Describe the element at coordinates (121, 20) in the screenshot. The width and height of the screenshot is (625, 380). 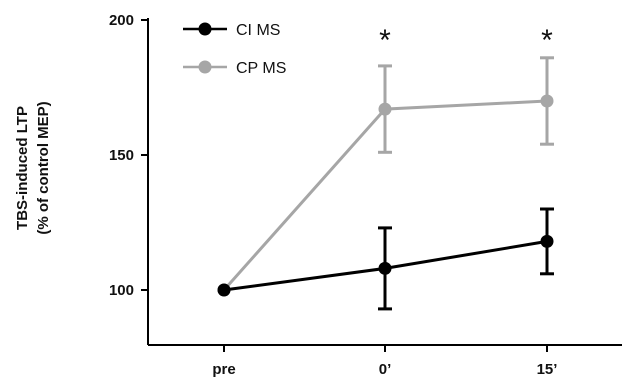
I see `y-tick-label: 200` at that location.